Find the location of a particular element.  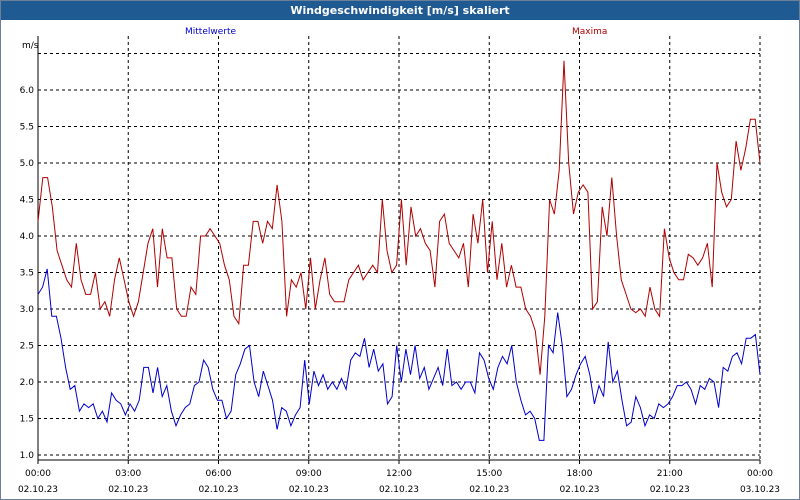

x-tick-time: 21:00 is located at coordinates (670, 474).